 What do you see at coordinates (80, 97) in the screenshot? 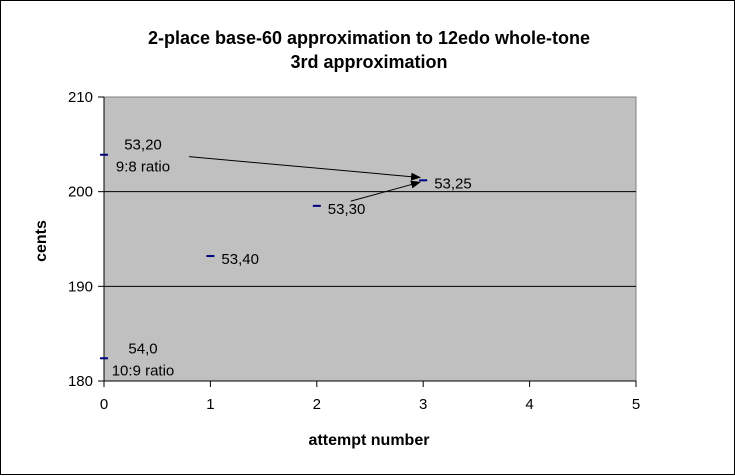
I see `y-tick-label-210: 210` at bounding box center [80, 97].